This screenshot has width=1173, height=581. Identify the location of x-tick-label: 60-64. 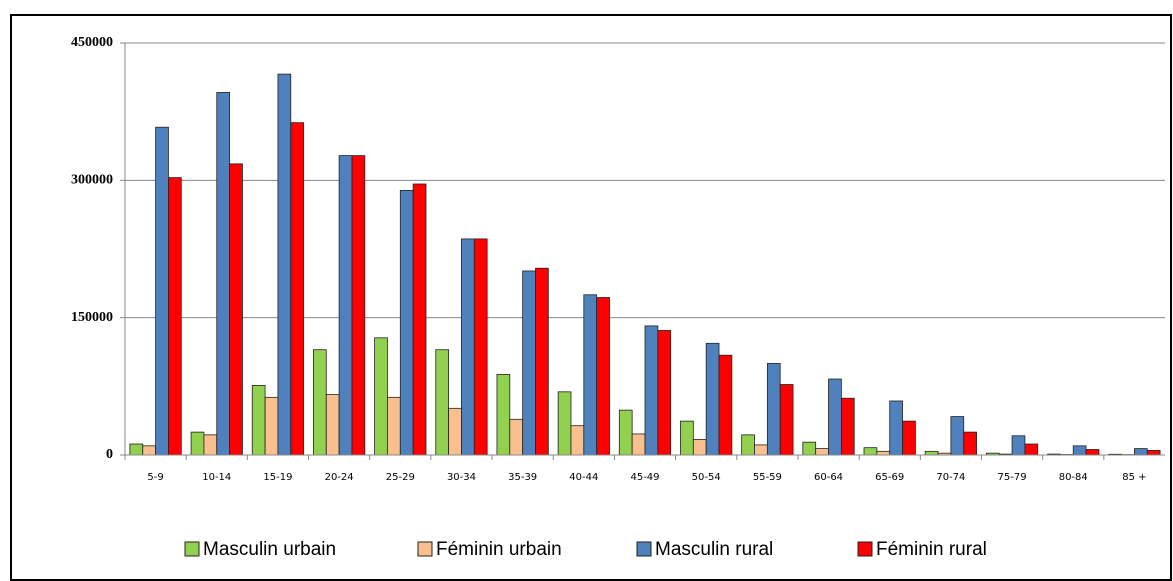
(828, 477).